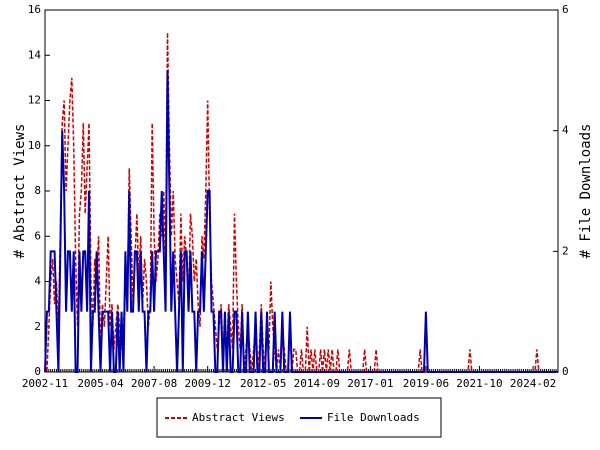 Image resolution: width=600 pixels, height=450 pixels. What do you see at coordinates (45, 383) in the screenshot?
I see `x-tick-label: 2002-11` at bounding box center [45, 383].